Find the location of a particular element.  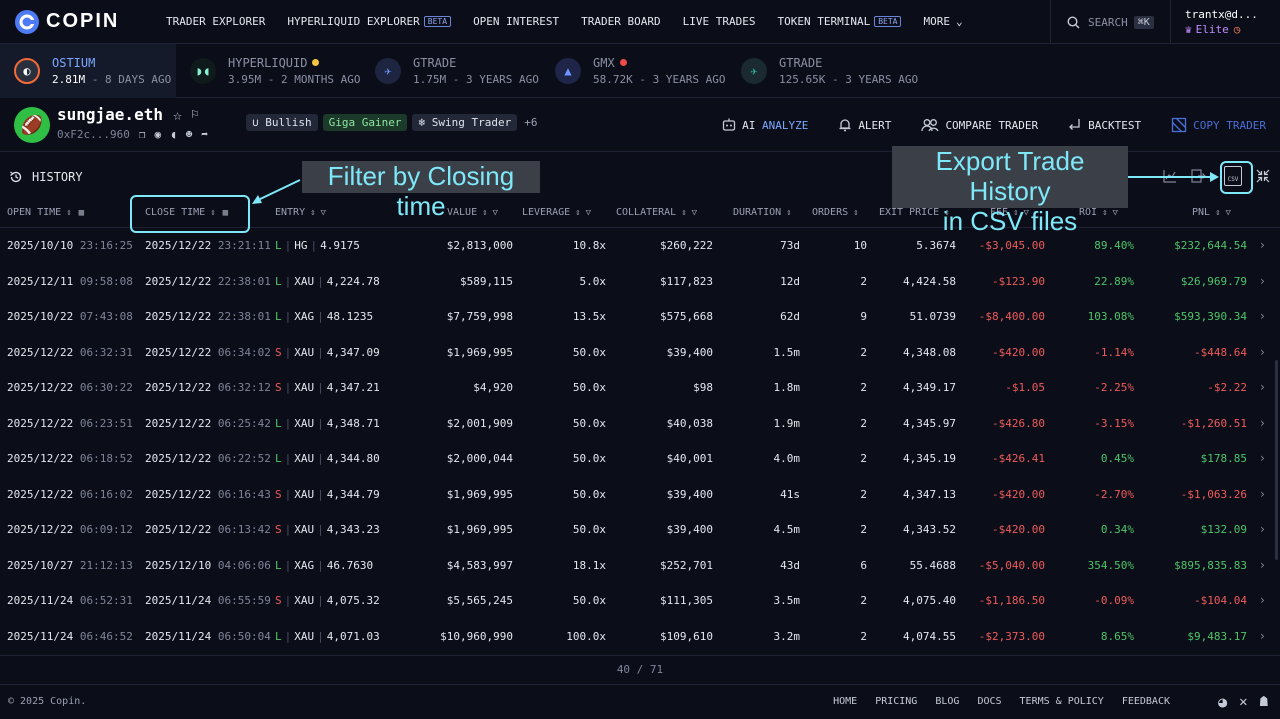

protocol-tab-gtrade-2: ✈ GTRADE 125.65K - 3 YEARS AGO is located at coordinates (827, 71).